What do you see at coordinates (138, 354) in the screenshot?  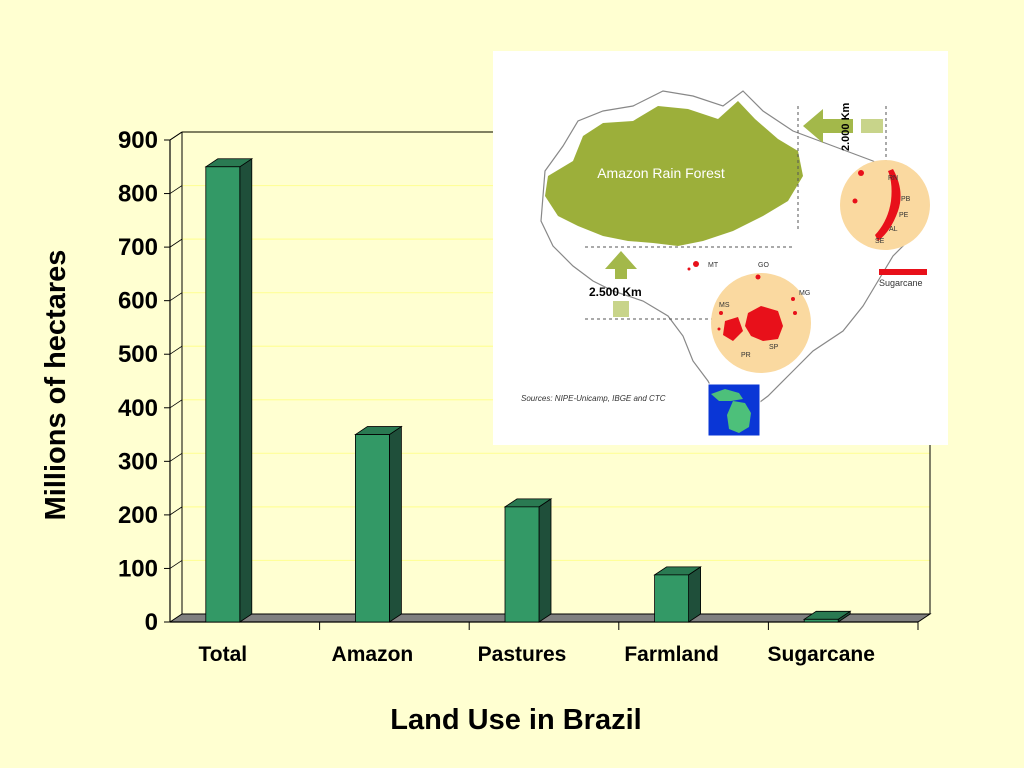 I see `y-tick-label: 500` at bounding box center [138, 354].